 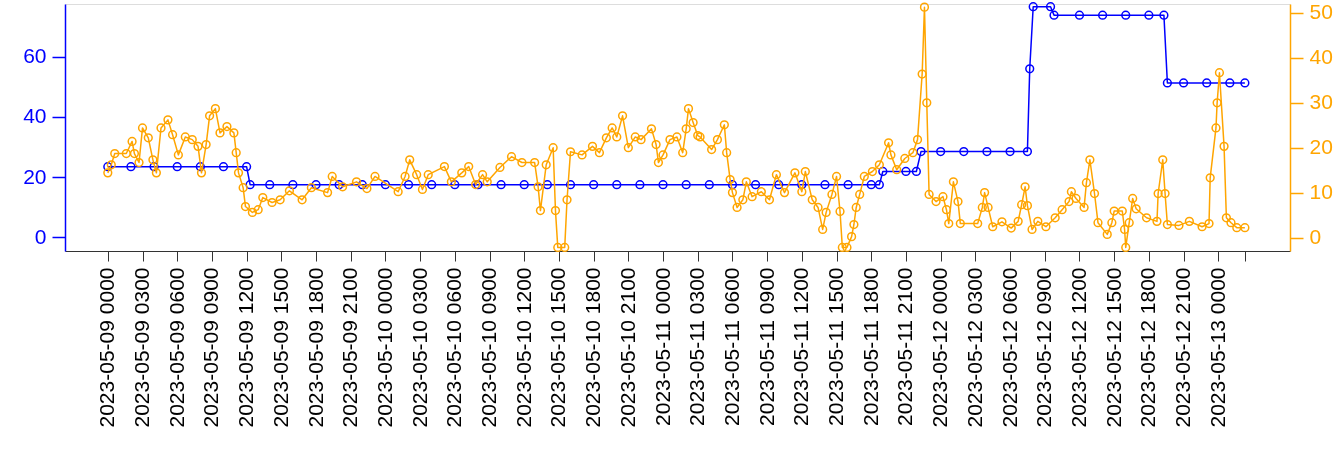 I want to click on x-tick-label: 2023-05-10 0000, so click(x=384, y=347).